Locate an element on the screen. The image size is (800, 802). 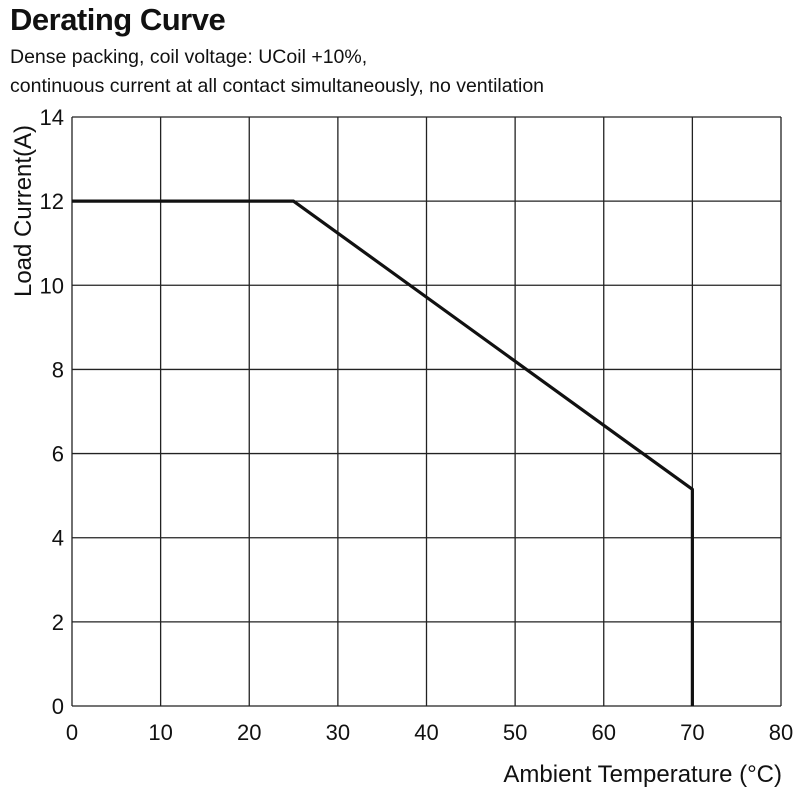
x-tick-label: 40 is located at coordinates (426, 732).